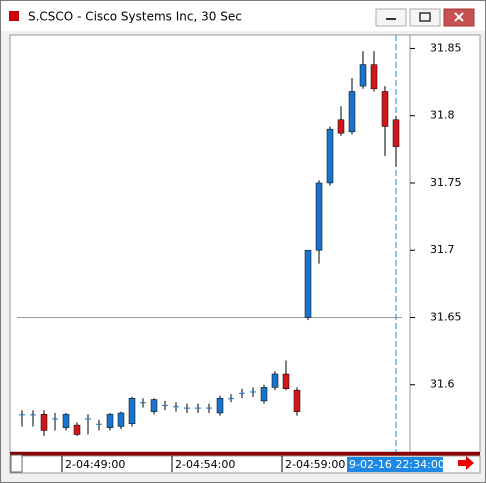  I want to click on y-tick-label: 31.8, so click(442, 115).